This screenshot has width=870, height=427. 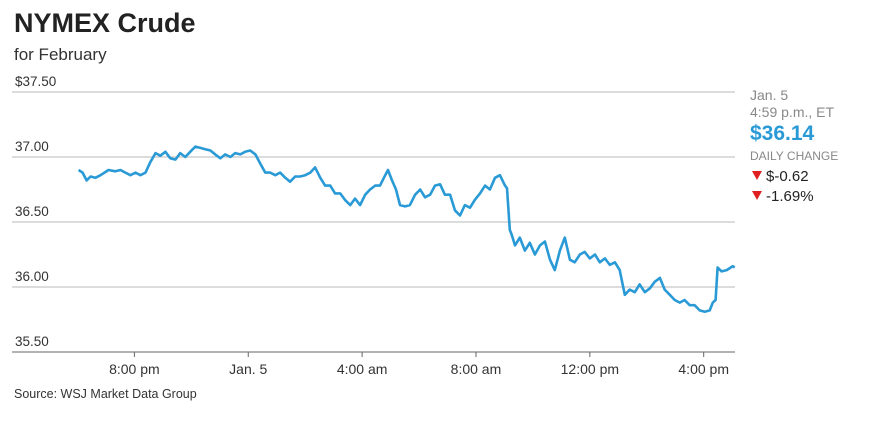 What do you see at coordinates (782, 133) in the screenshot?
I see `quote-price: $36.14` at bounding box center [782, 133].